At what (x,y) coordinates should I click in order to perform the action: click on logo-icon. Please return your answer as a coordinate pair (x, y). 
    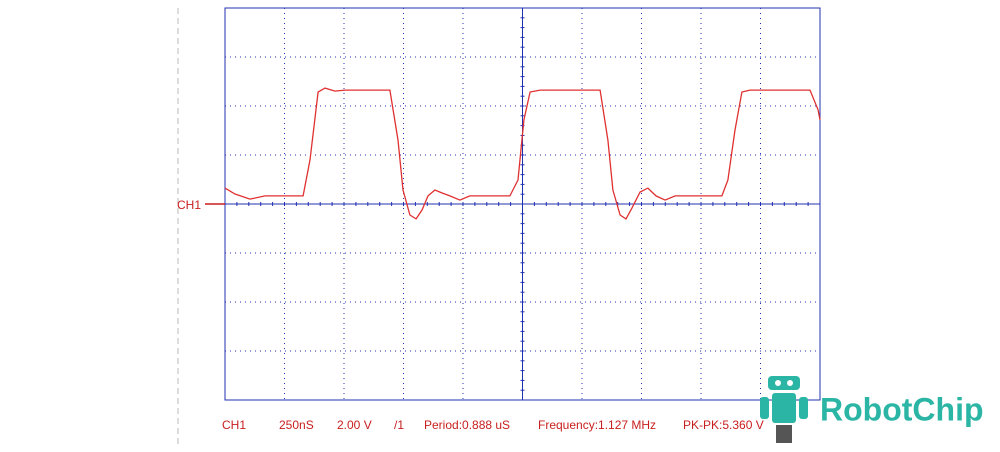
    Looking at the image, I should click on (784, 409).